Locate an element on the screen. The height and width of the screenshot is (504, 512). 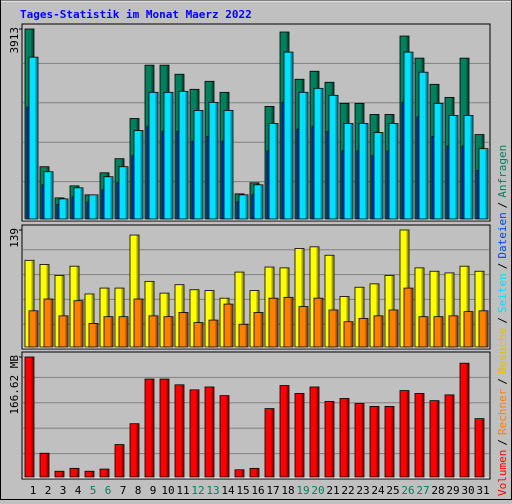
x-tick-label: 31 is located at coordinates (482, 490).